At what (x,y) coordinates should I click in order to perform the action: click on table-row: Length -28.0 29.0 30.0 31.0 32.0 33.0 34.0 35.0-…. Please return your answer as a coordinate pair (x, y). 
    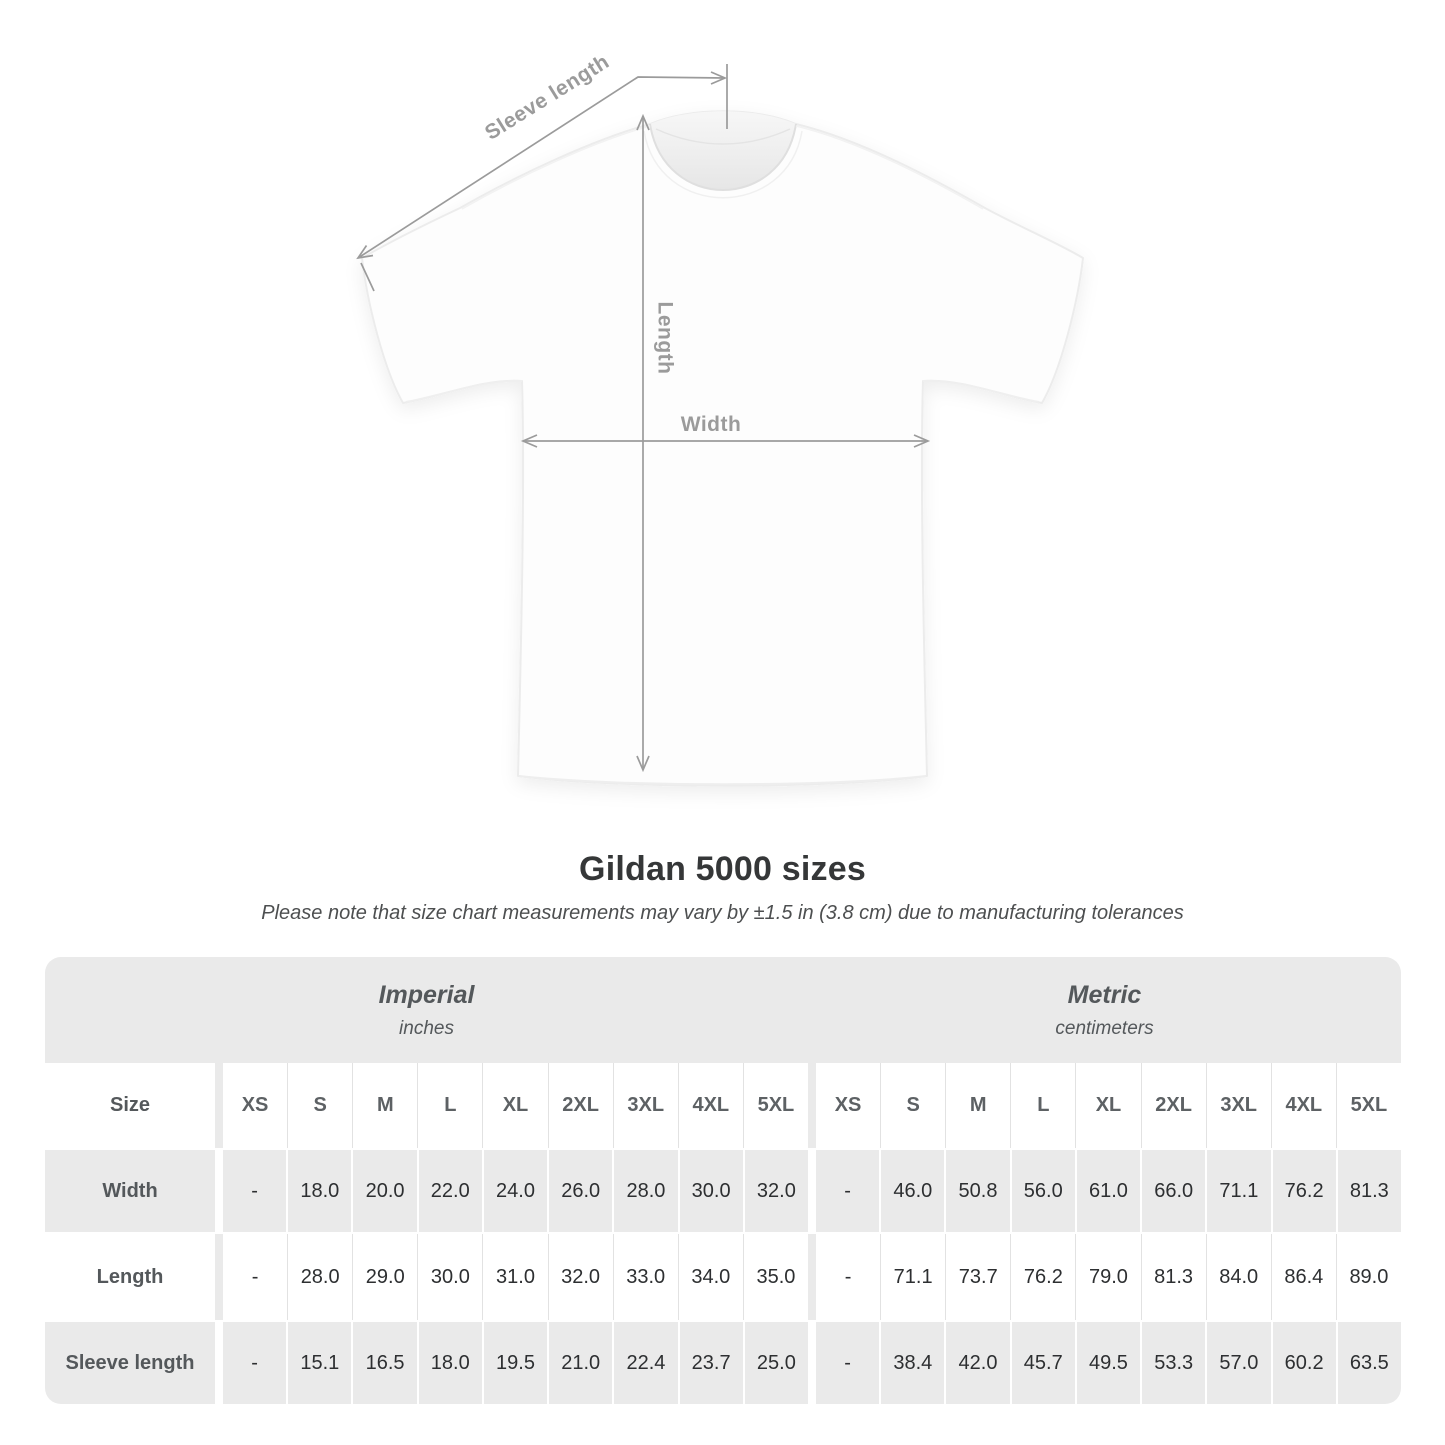
    Looking at the image, I should click on (723, 1277).